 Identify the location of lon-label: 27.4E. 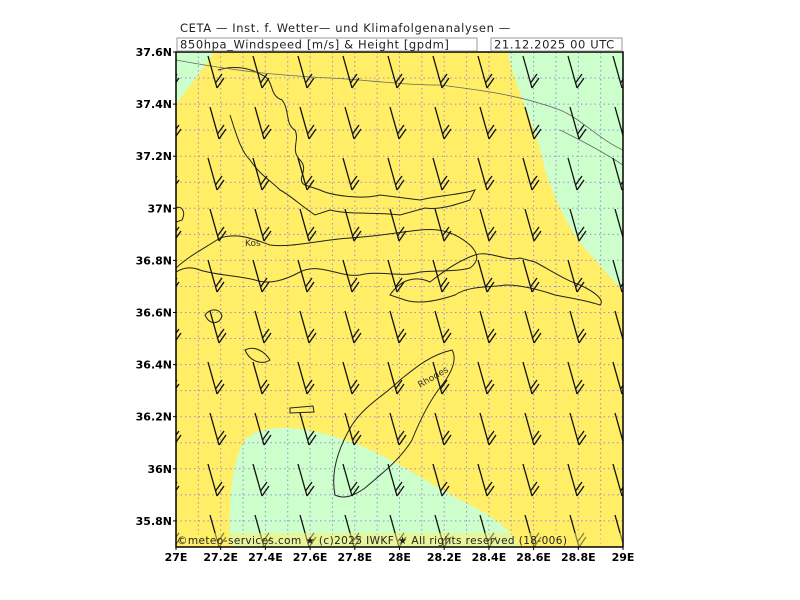
(265, 557).